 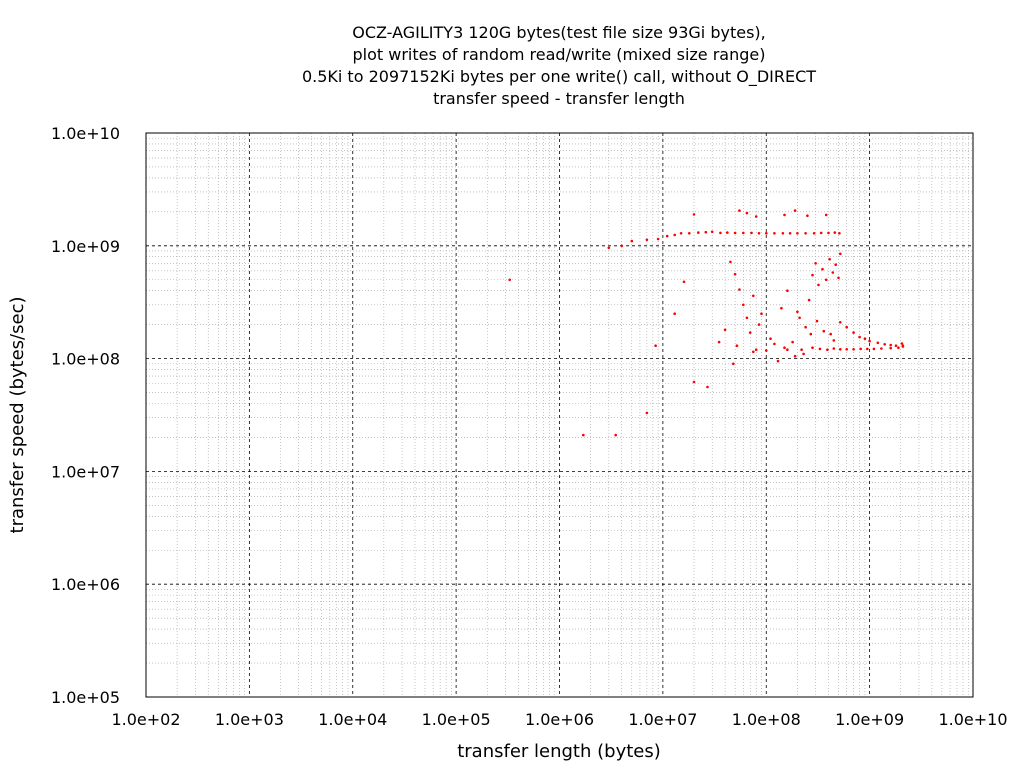 What do you see at coordinates (456, 719) in the screenshot?
I see `x-tick-label: 1.0e+05` at bounding box center [456, 719].